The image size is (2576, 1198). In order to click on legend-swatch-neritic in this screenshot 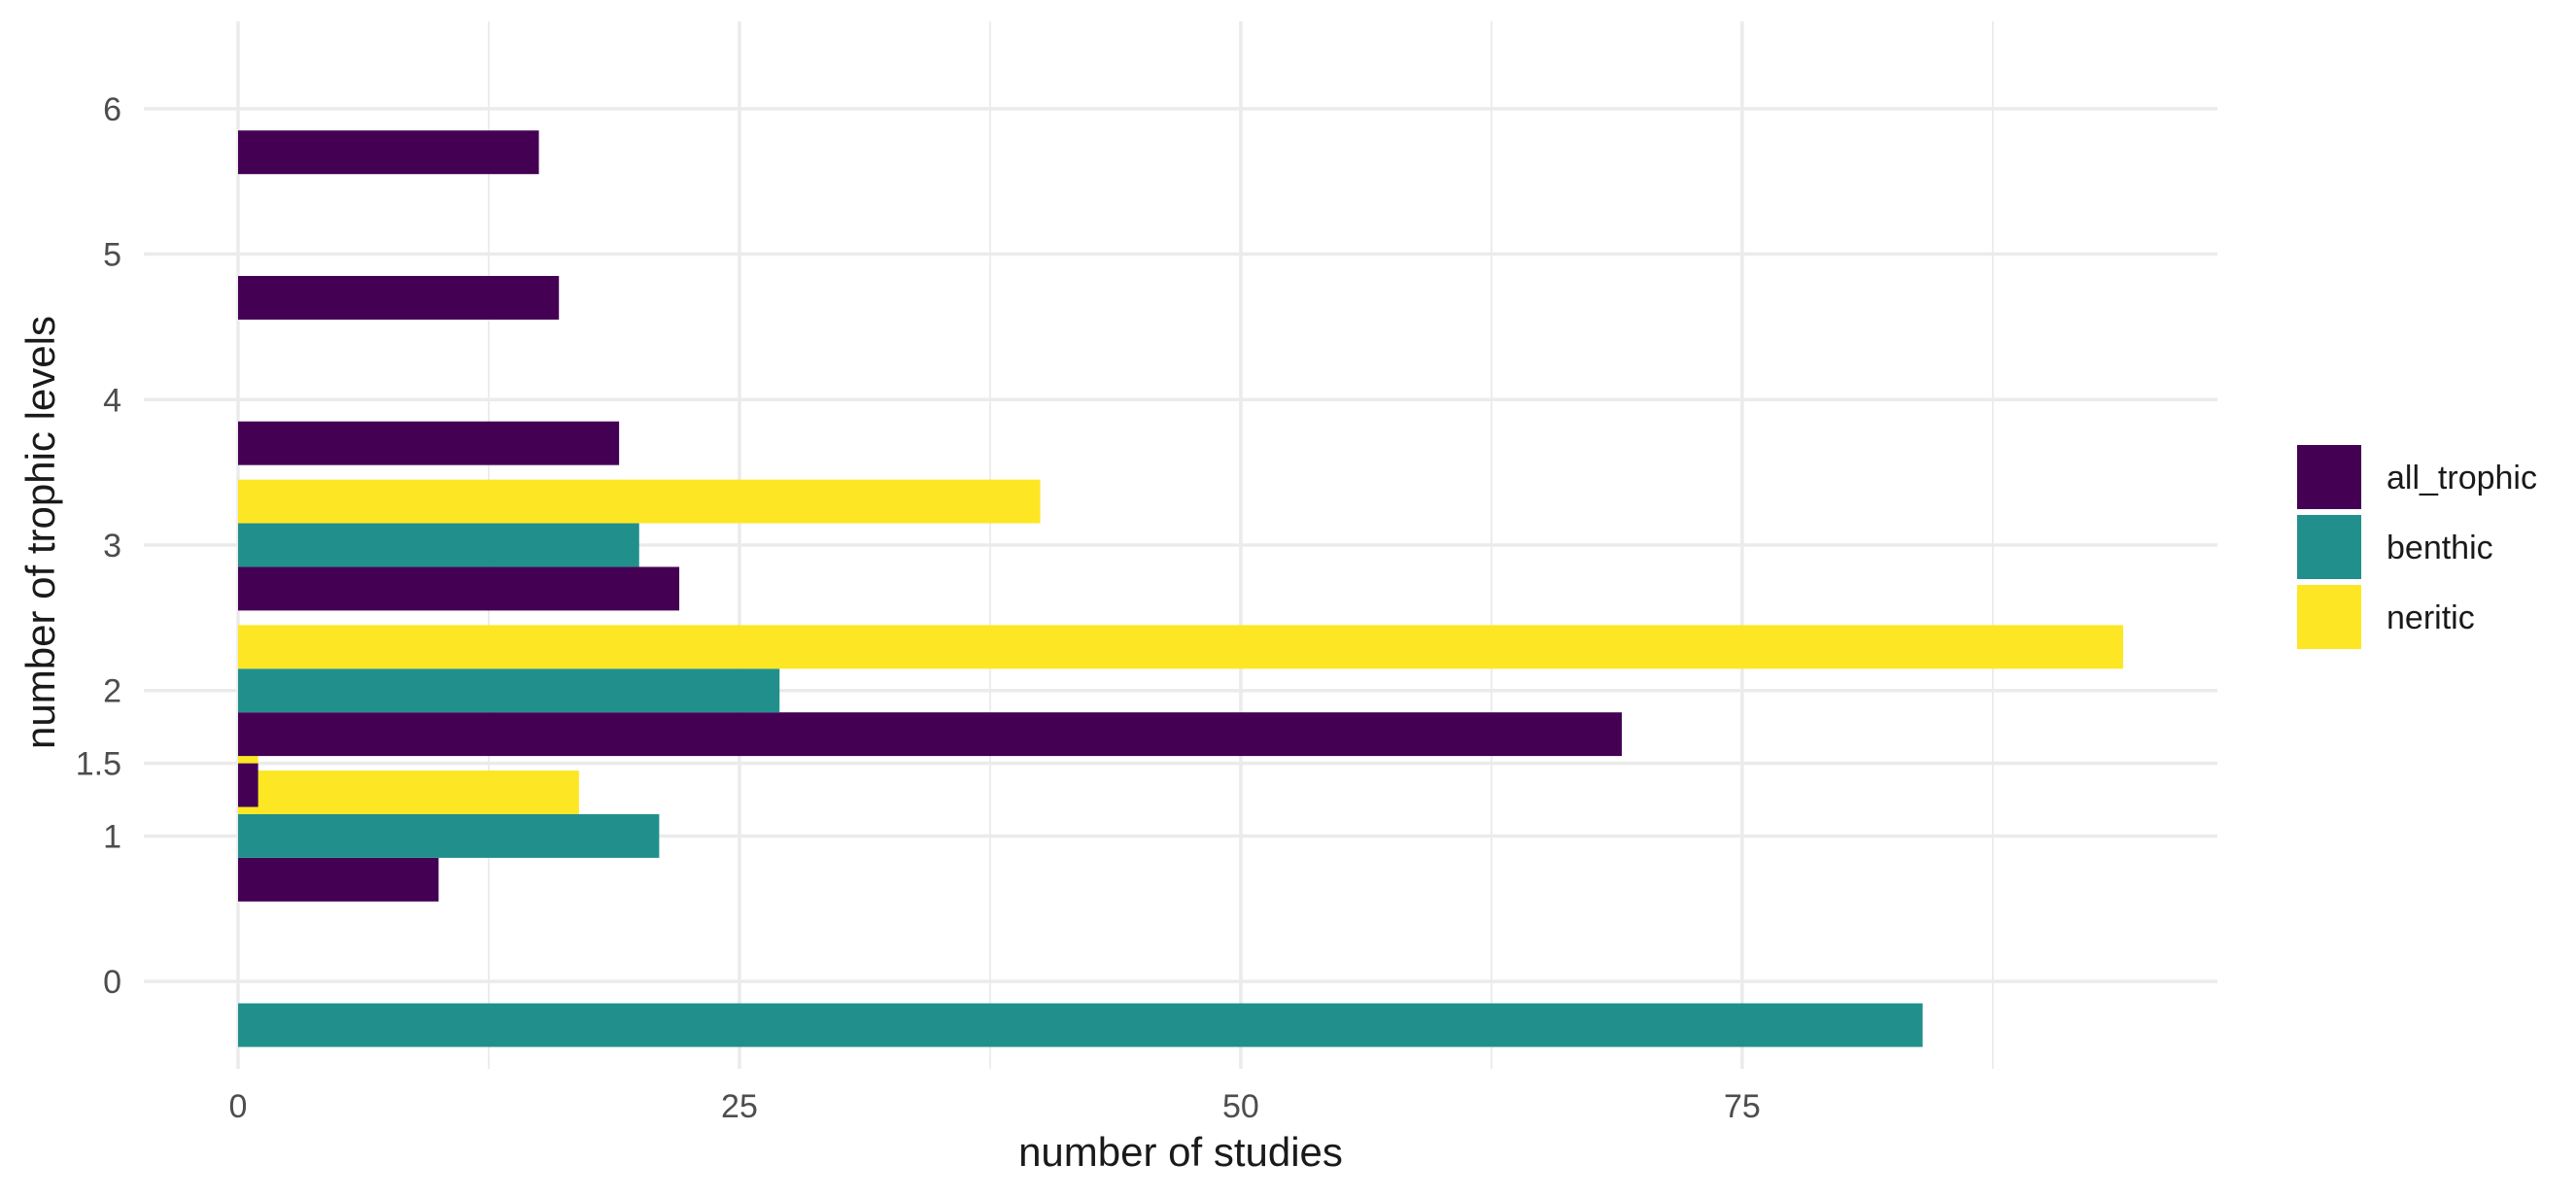, I will do `click(2329, 617)`.